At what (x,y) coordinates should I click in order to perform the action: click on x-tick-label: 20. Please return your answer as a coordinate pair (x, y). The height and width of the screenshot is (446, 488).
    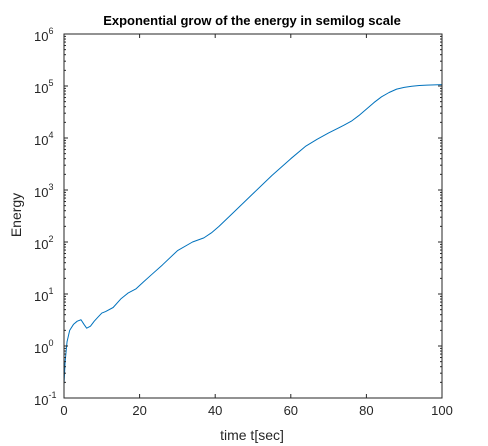
    Looking at the image, I should click on (139, 410).